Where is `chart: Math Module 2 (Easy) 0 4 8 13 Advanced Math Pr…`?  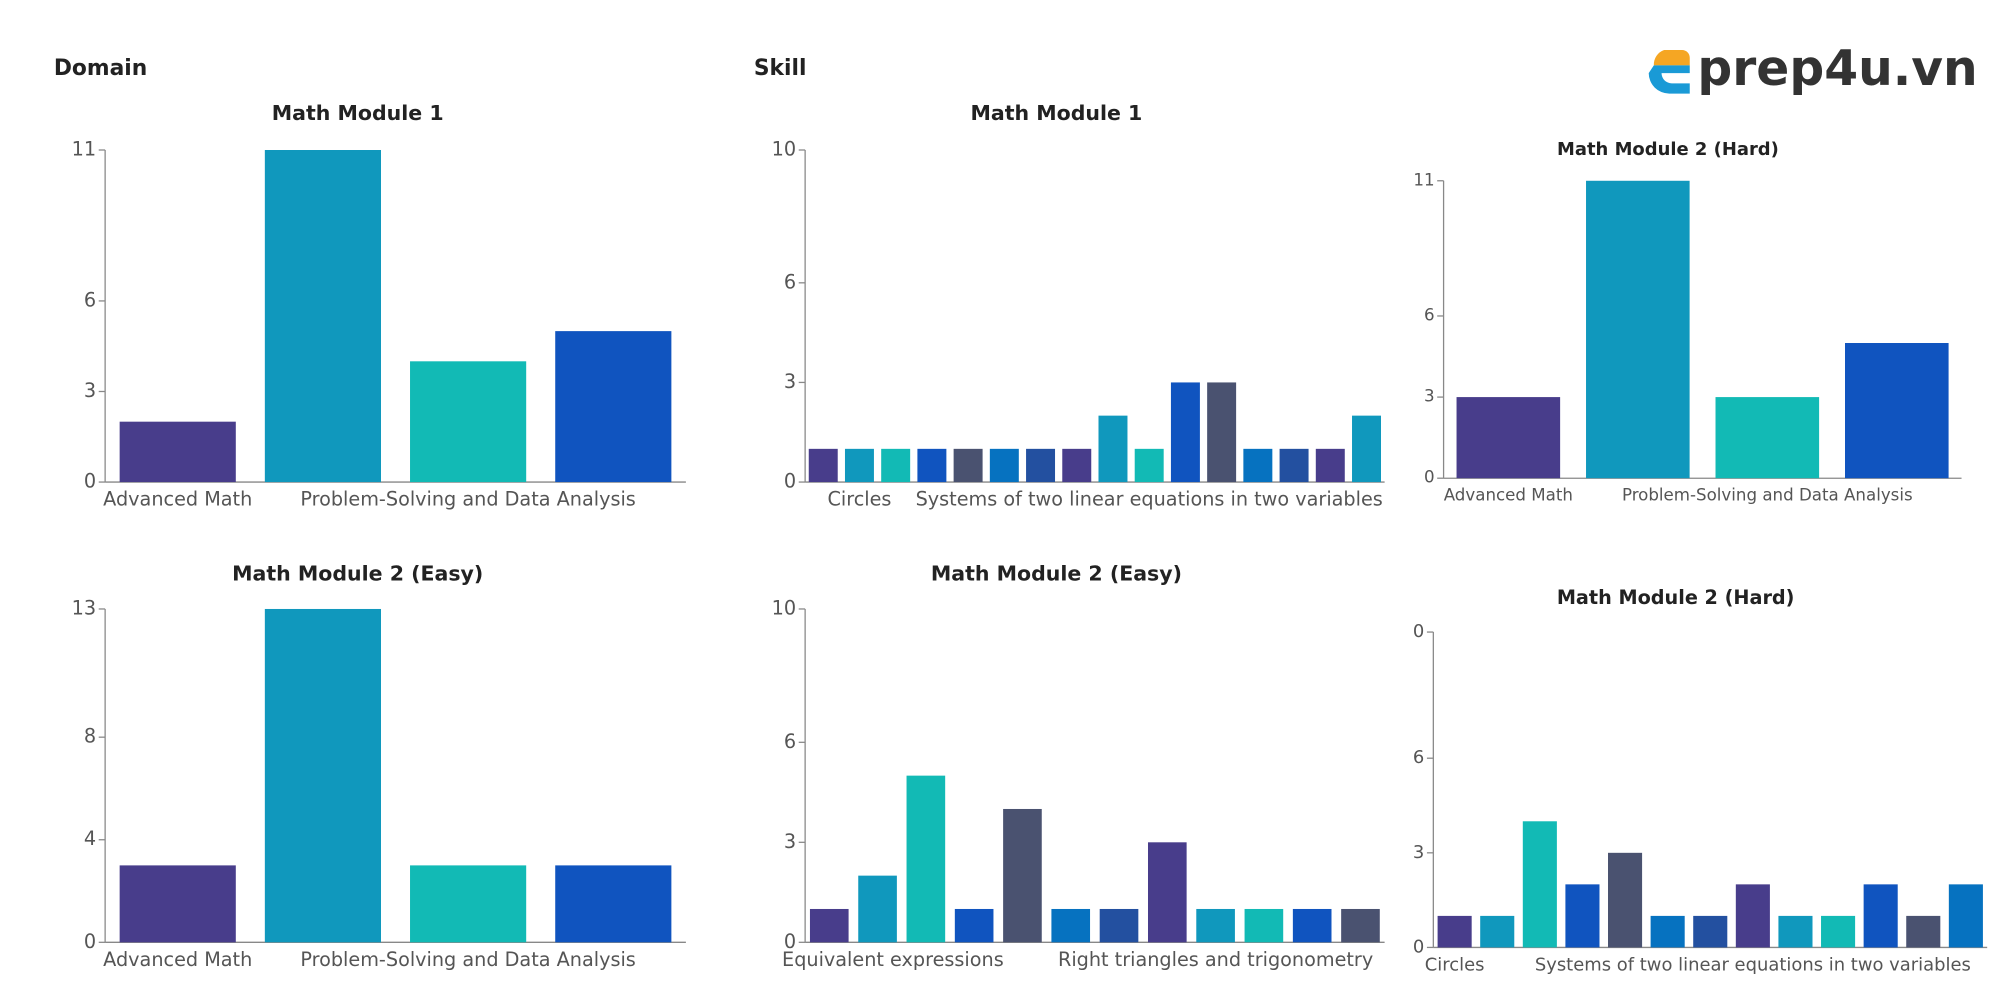
chart: Math Module 2 (Easy) 0 4 8 13 Advanced Math Pr… is located at coordinates (379, 766).